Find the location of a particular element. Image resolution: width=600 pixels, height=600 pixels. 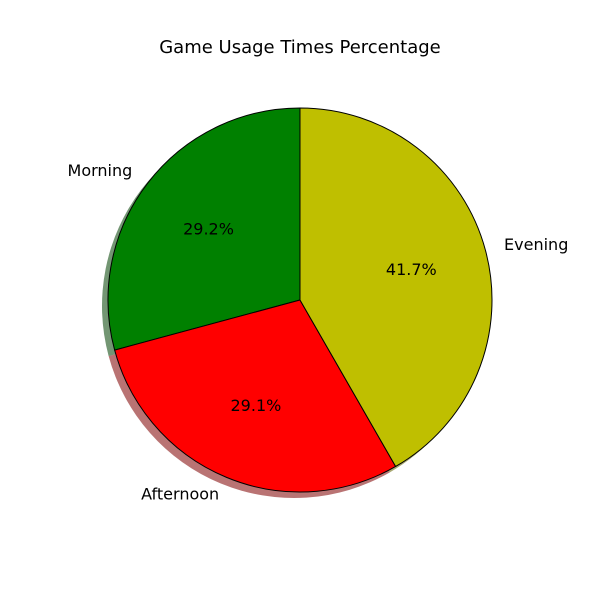

slice-label-evening: Evening is located at coordinates (536, 244).